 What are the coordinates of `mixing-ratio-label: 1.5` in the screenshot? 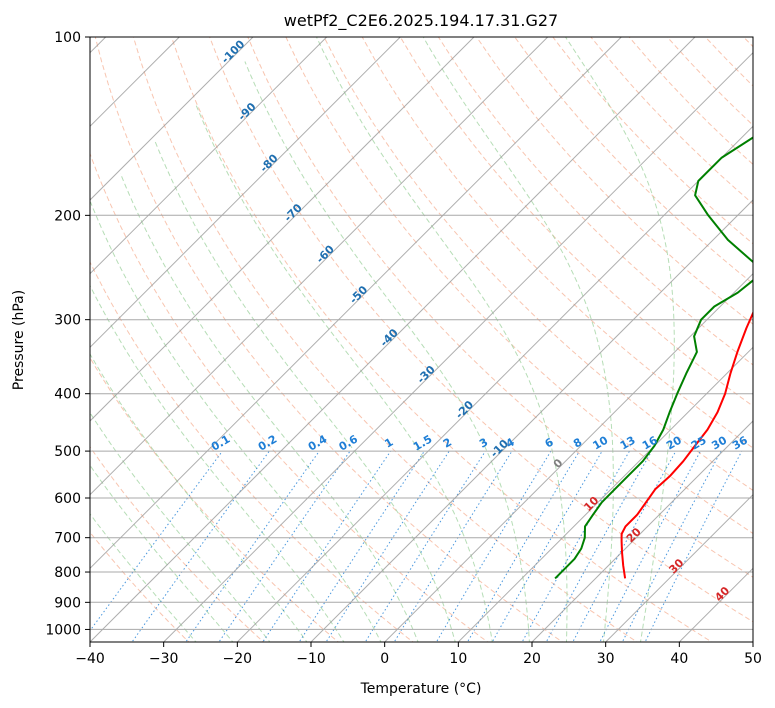 It's located at (422, 443).